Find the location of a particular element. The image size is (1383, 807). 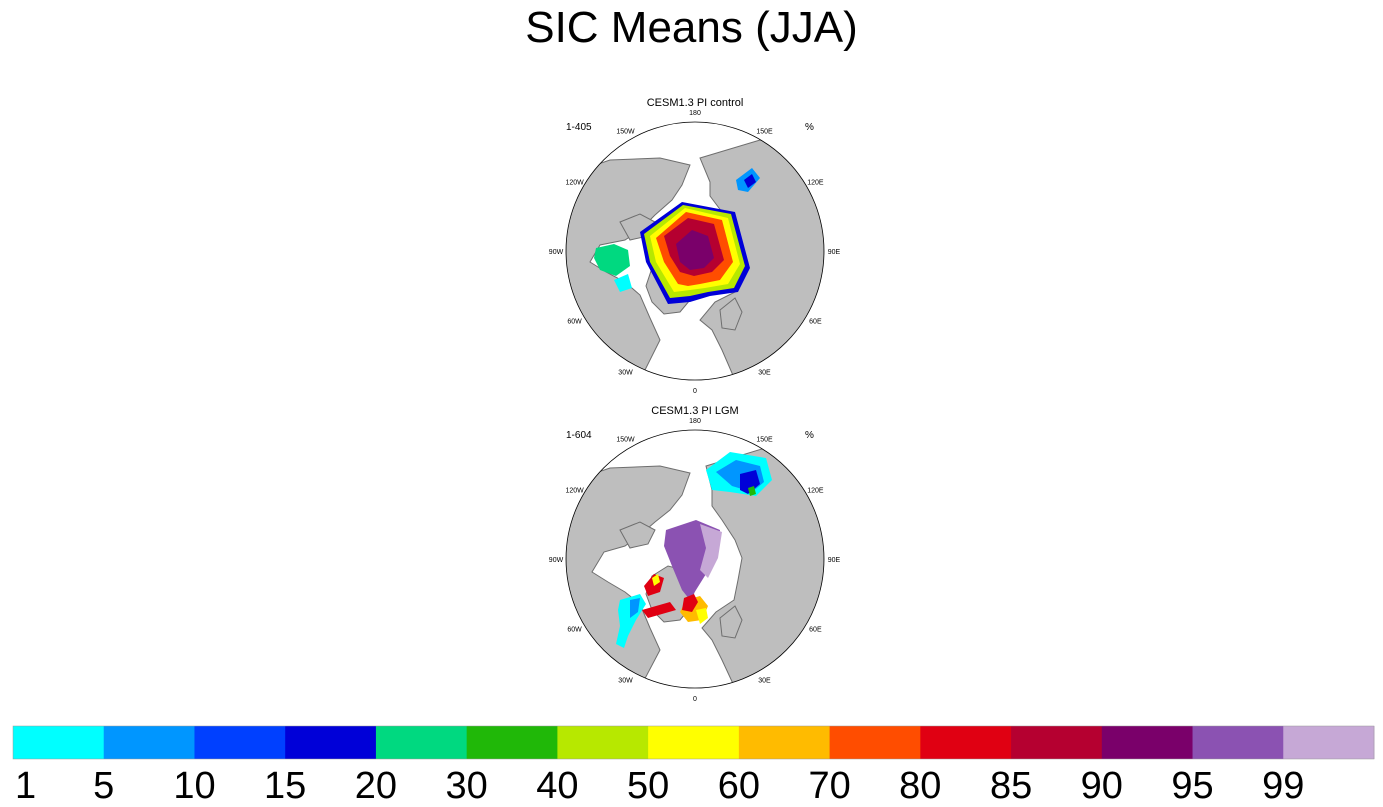

panel-1-lon-label: 30W is located at coordinates (625, 372).